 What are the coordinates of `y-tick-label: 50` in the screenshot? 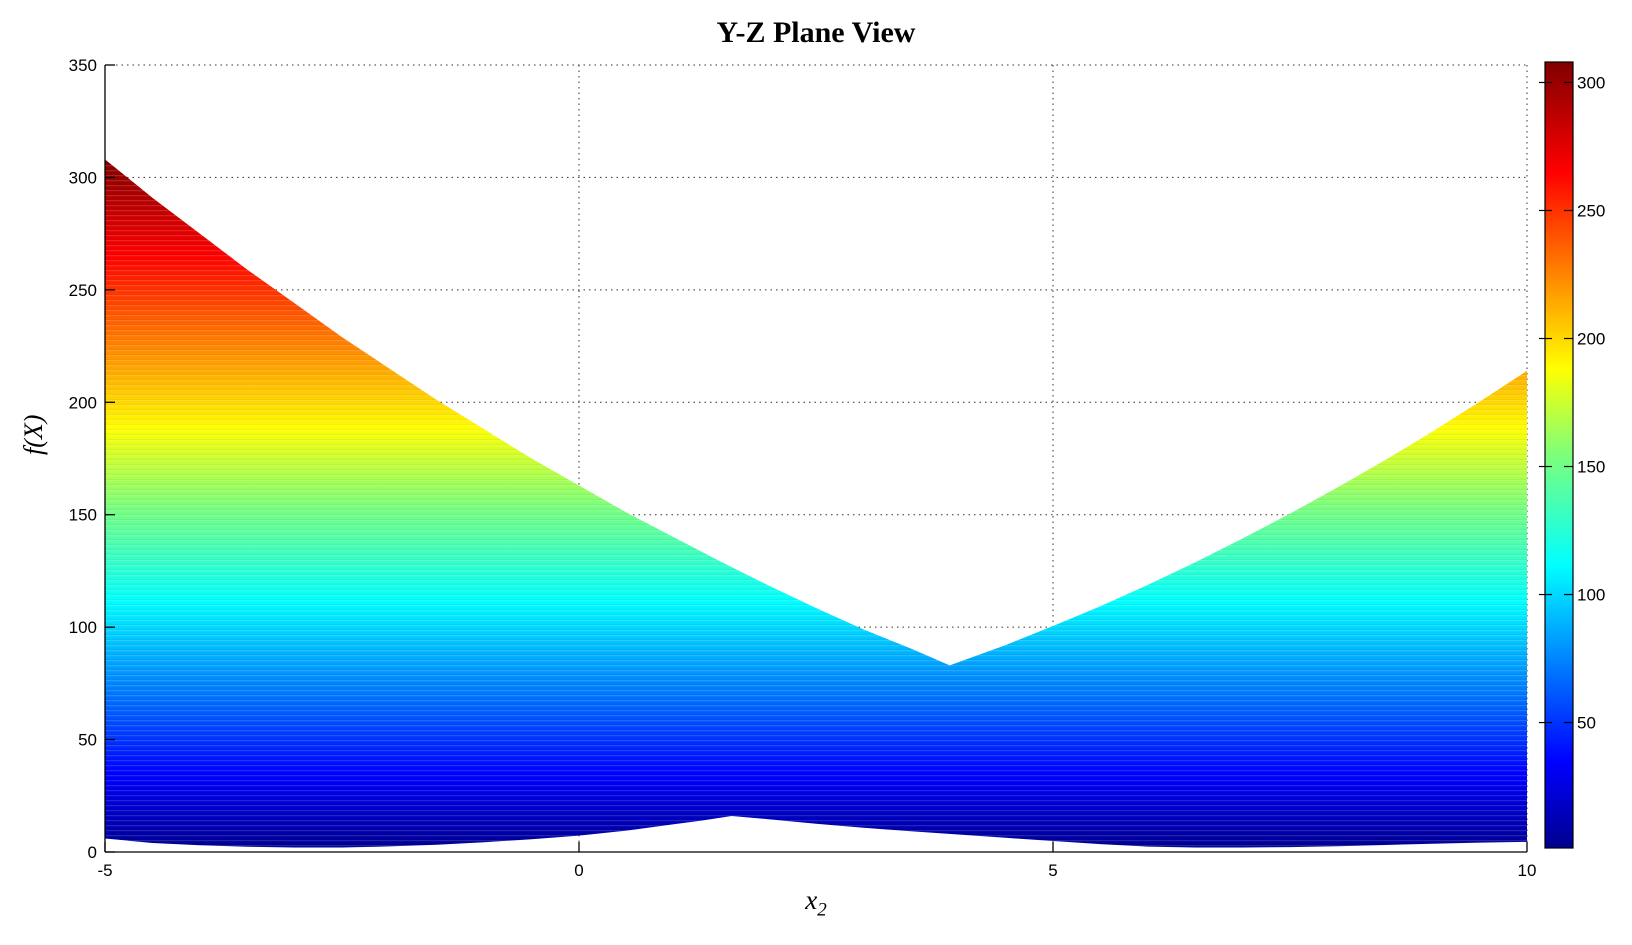 It's located at (87, 740).